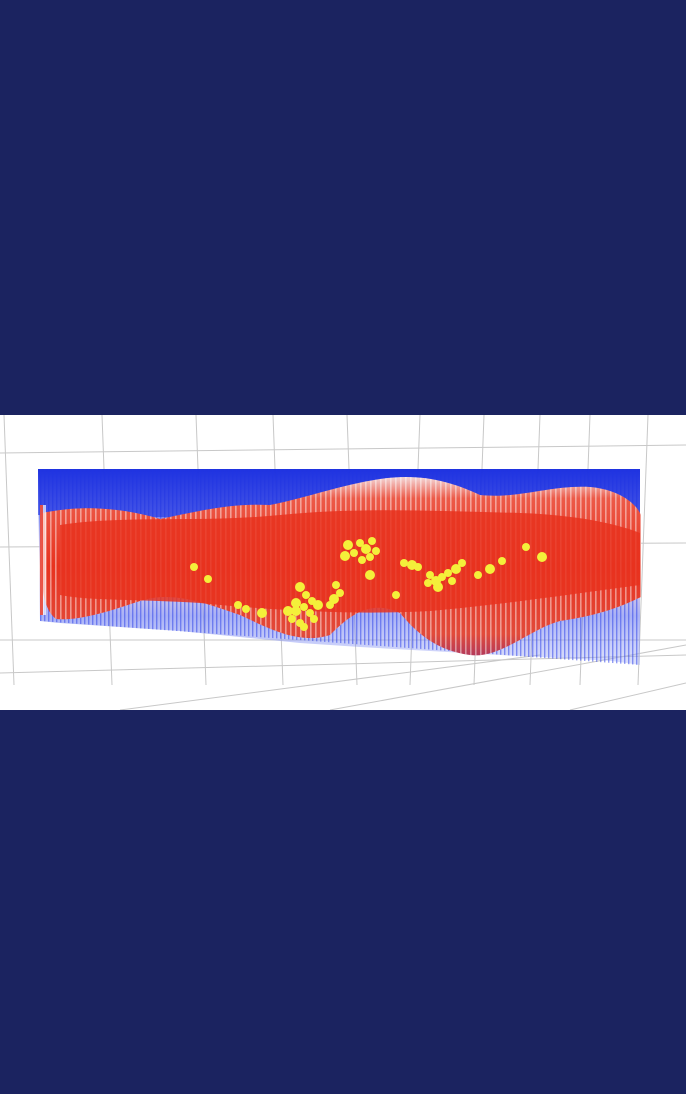 The image size is (686, 1094). What do you see at coordinates (9, 550) in the screenshot?
I see `grid-vertical-line` at bounding box center [9, 550].